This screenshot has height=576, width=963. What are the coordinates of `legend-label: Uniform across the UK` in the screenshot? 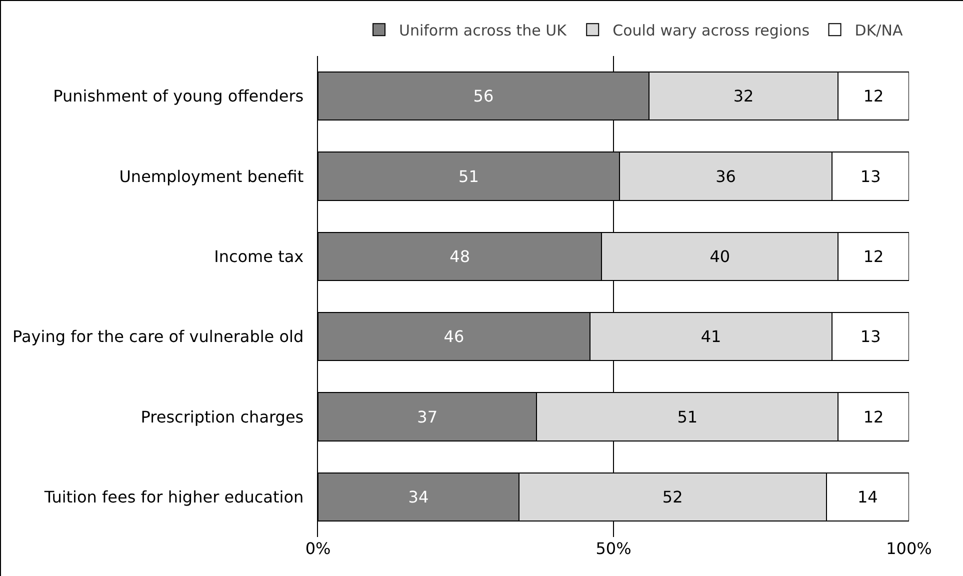 It's located at (483, 30).